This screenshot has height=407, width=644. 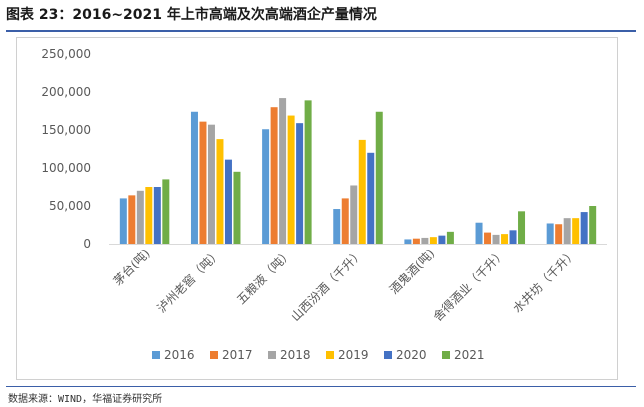 I want to click on x-category-label: 泸州老窖（吨）, so click(x=189, y=281).